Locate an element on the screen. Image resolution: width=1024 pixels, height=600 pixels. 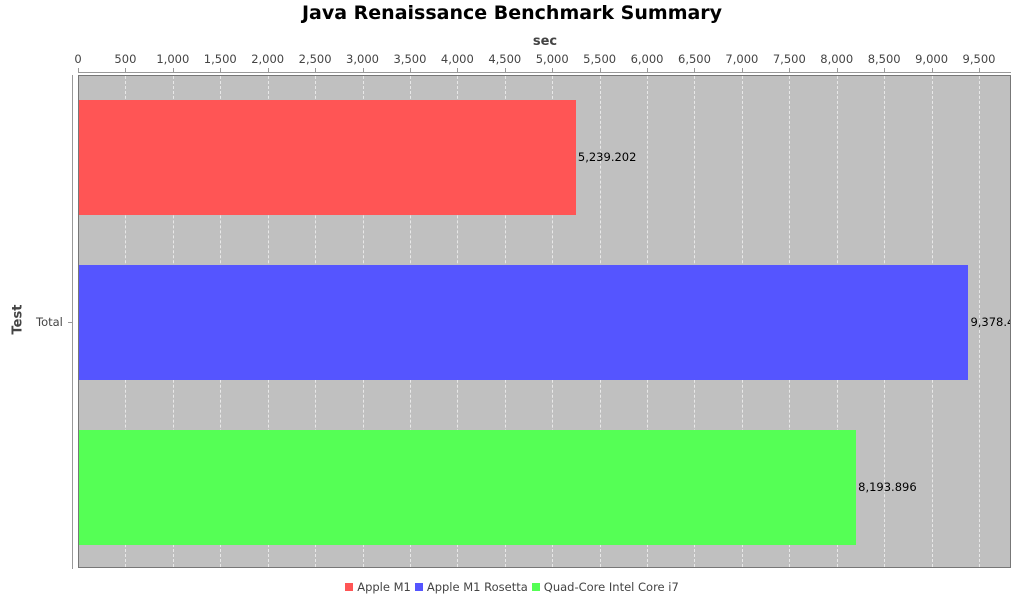
x-tick-label: 3,500 is located at coordinates (410, 59).